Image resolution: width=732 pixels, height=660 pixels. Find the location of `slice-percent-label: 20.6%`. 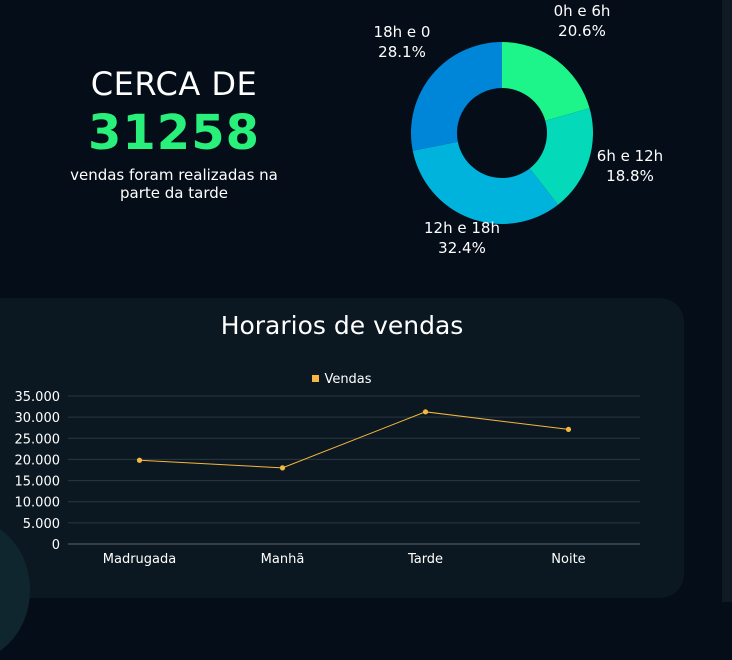

slice-percent-label: 20.6% is located at coordinates (582, 31).